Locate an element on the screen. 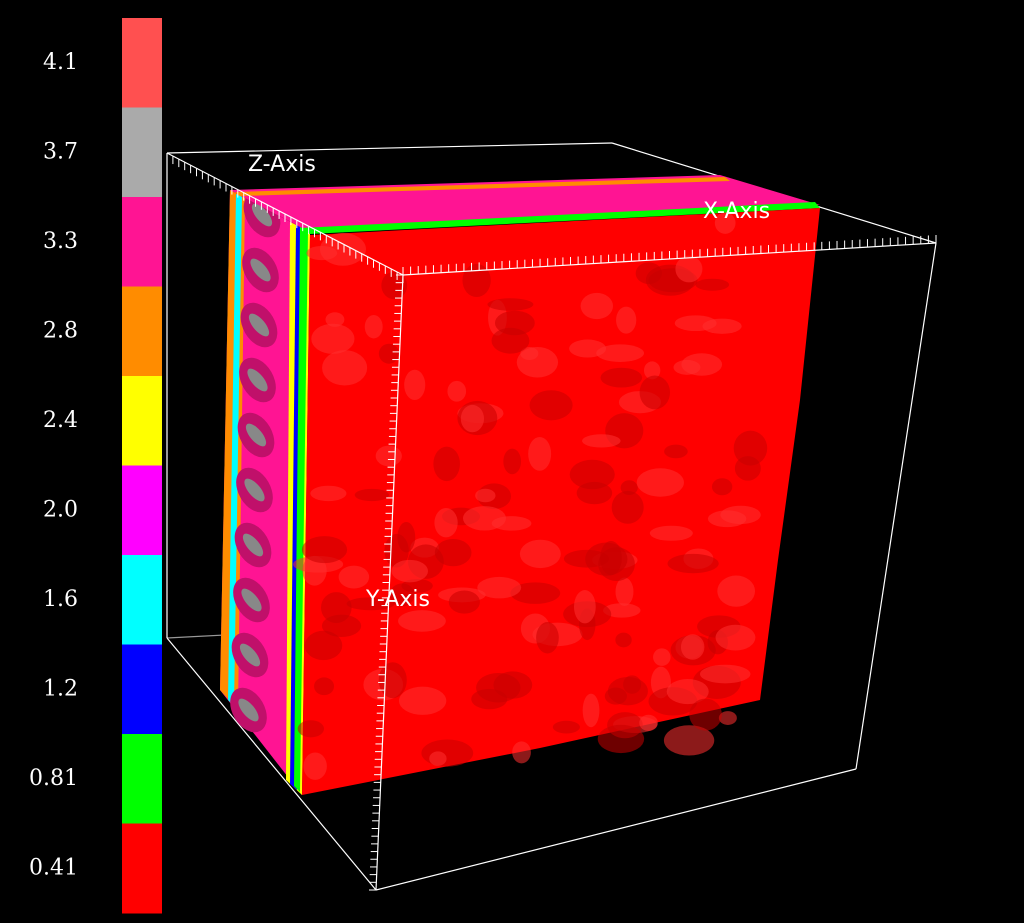 This screenshot has width=1024, height=923. colorbar: 4.1 3.7 3.3 2.8 2.4 2.0 1.6 1.2 0.81 0.41 is located at coordinates (95, 466).